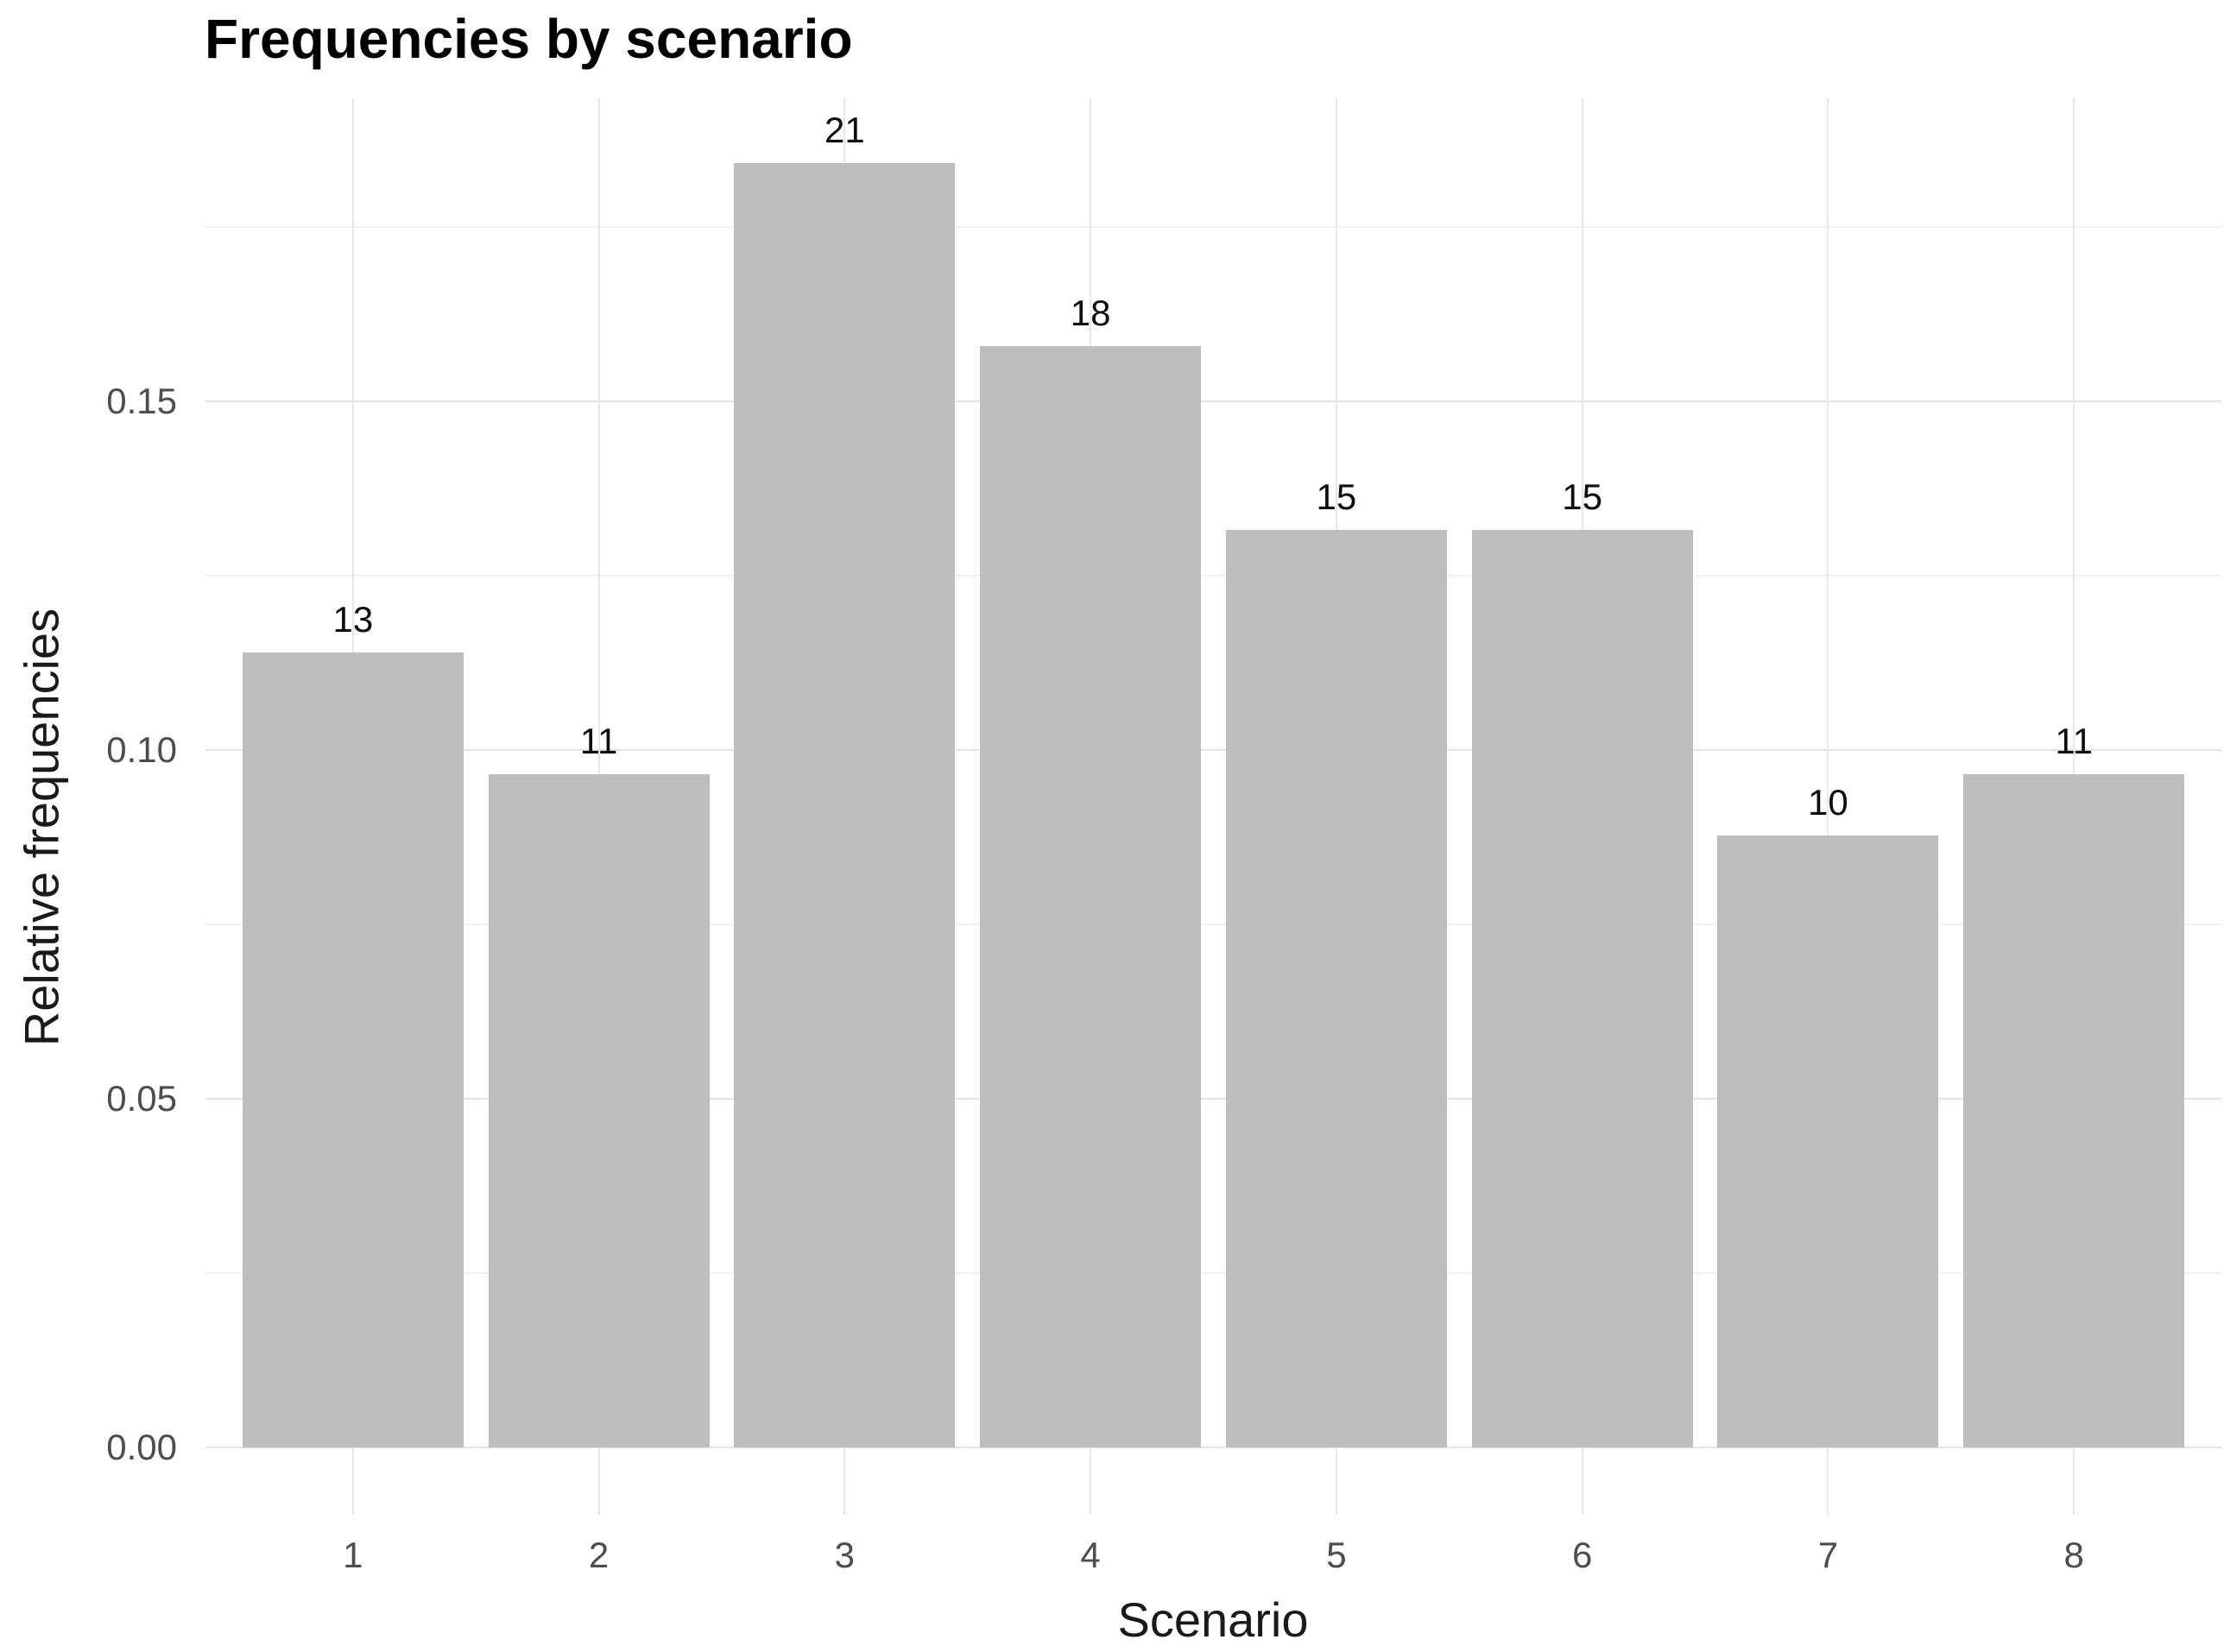 Image resolution: width=2224 pixels, height=1652 pixels. What do you see at coordinates (845, 1555) in the screenshot?
I see `x-tick-label: 3` at bounding box center [845, 1555].